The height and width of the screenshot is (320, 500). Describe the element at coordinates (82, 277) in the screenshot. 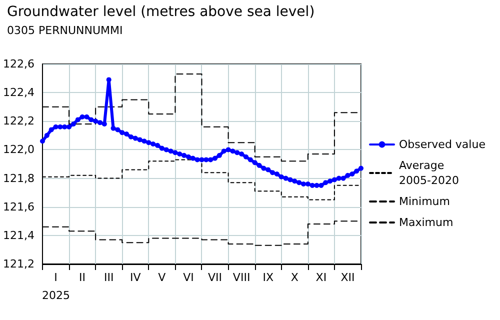

I see `x-tick-label: II` at that location.